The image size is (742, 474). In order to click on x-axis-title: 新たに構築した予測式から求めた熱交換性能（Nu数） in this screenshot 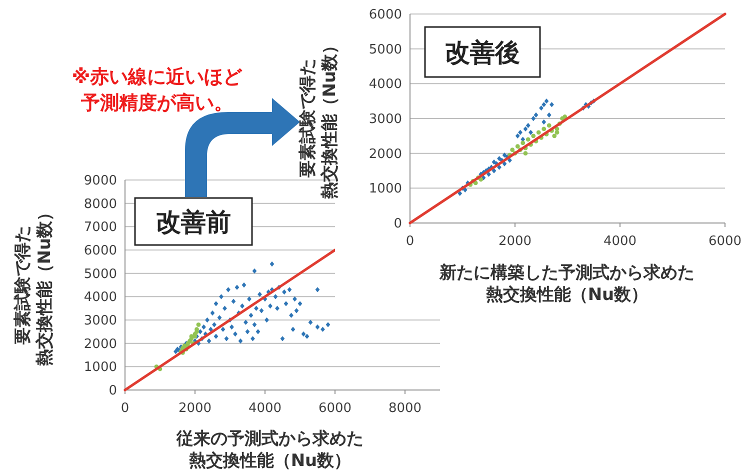, I will do `click(566, 284)`.